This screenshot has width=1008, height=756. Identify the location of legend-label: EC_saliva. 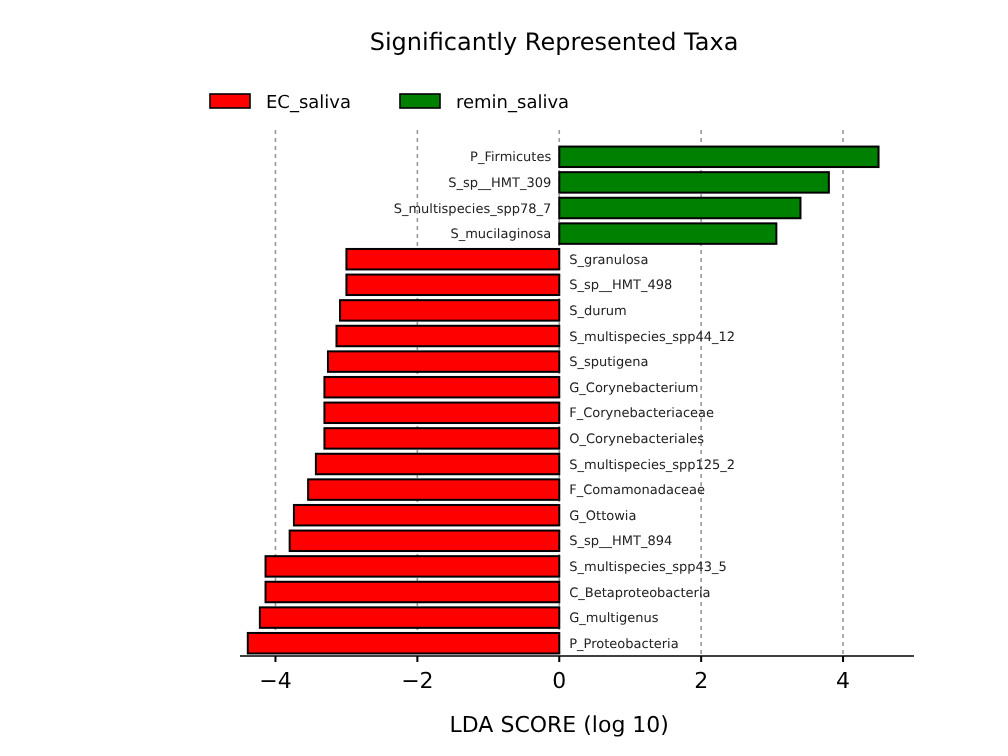
(309, 104).